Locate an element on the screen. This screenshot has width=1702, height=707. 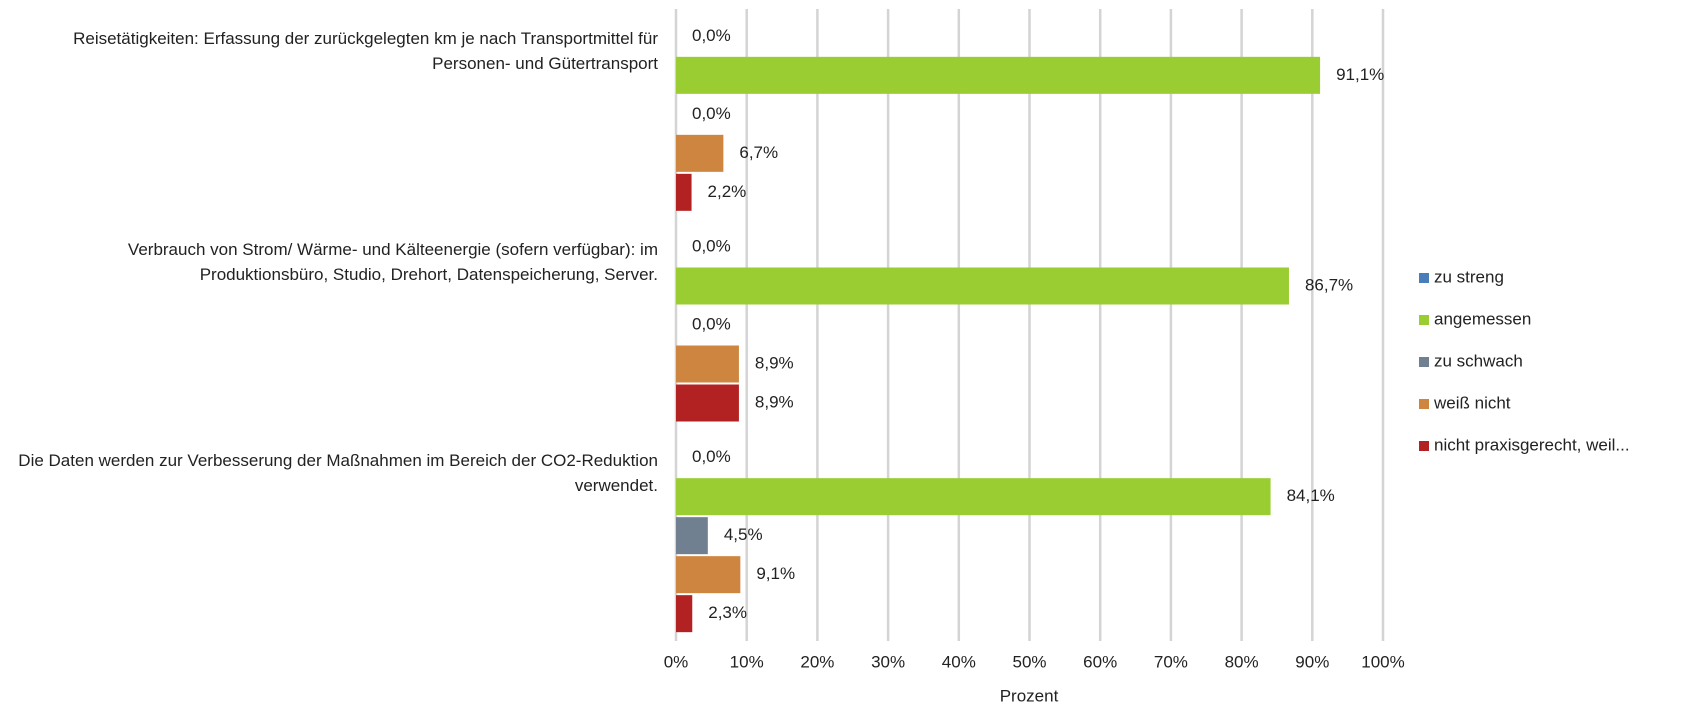
value-label: 9,1% is located at coordinates (775, 573).